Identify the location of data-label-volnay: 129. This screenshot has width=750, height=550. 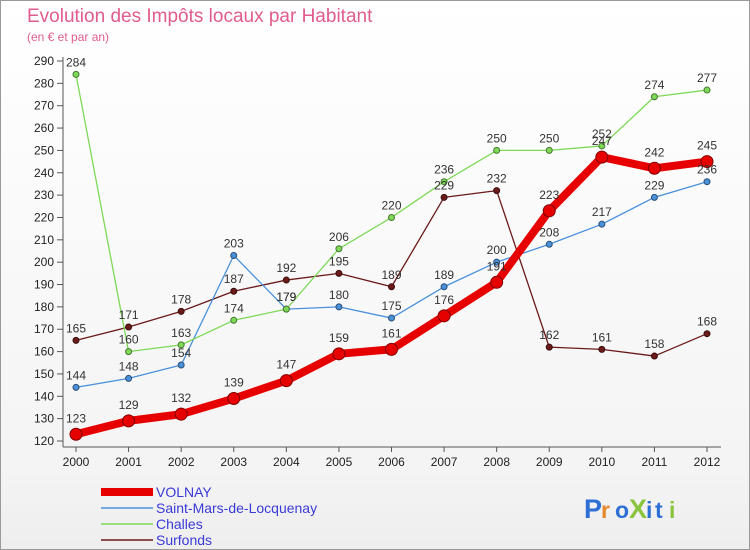
(129, 405).